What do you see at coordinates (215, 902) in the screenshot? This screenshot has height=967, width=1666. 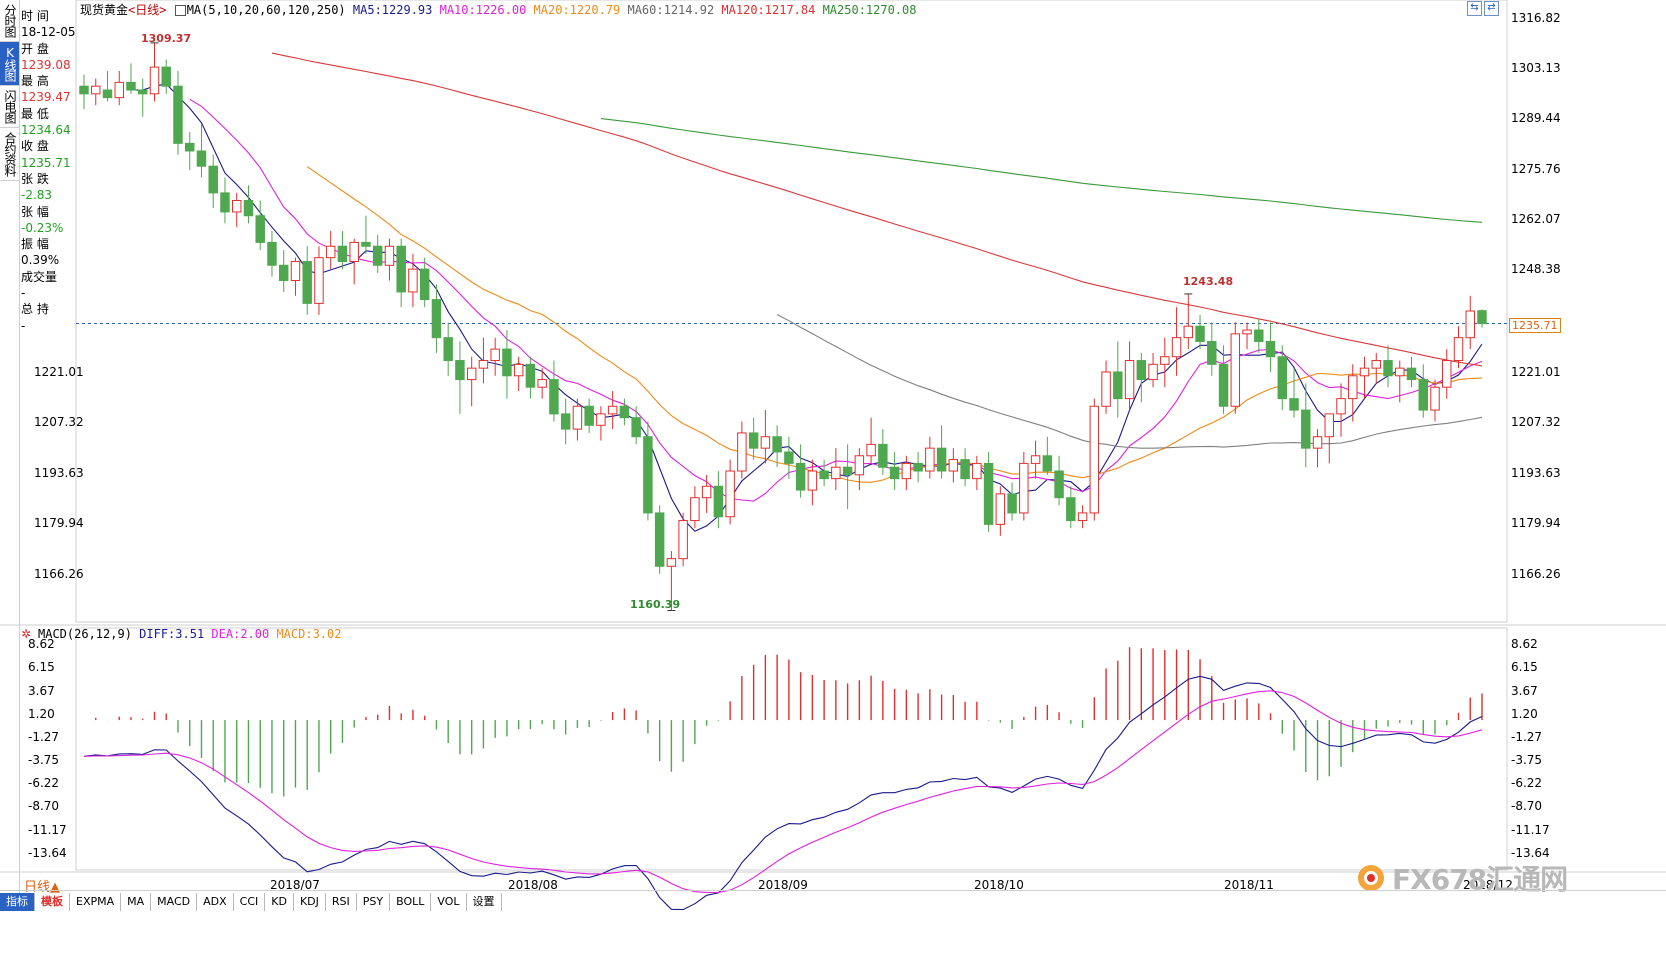 I see `tab-adx: ADX` at bounding box center [215, 902].